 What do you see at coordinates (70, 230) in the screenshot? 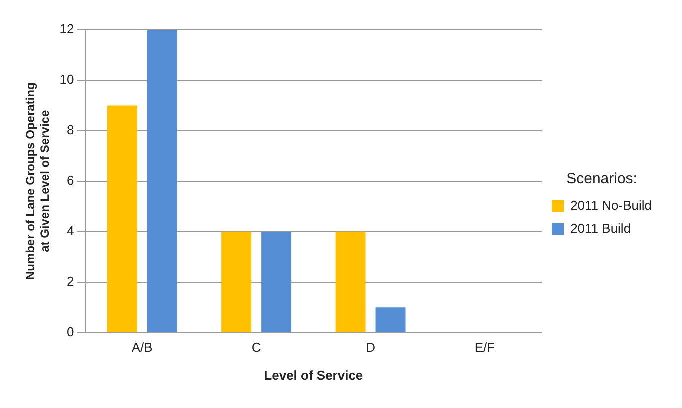
I see `y-tick-label: 4` at bounding box center [70, 230].